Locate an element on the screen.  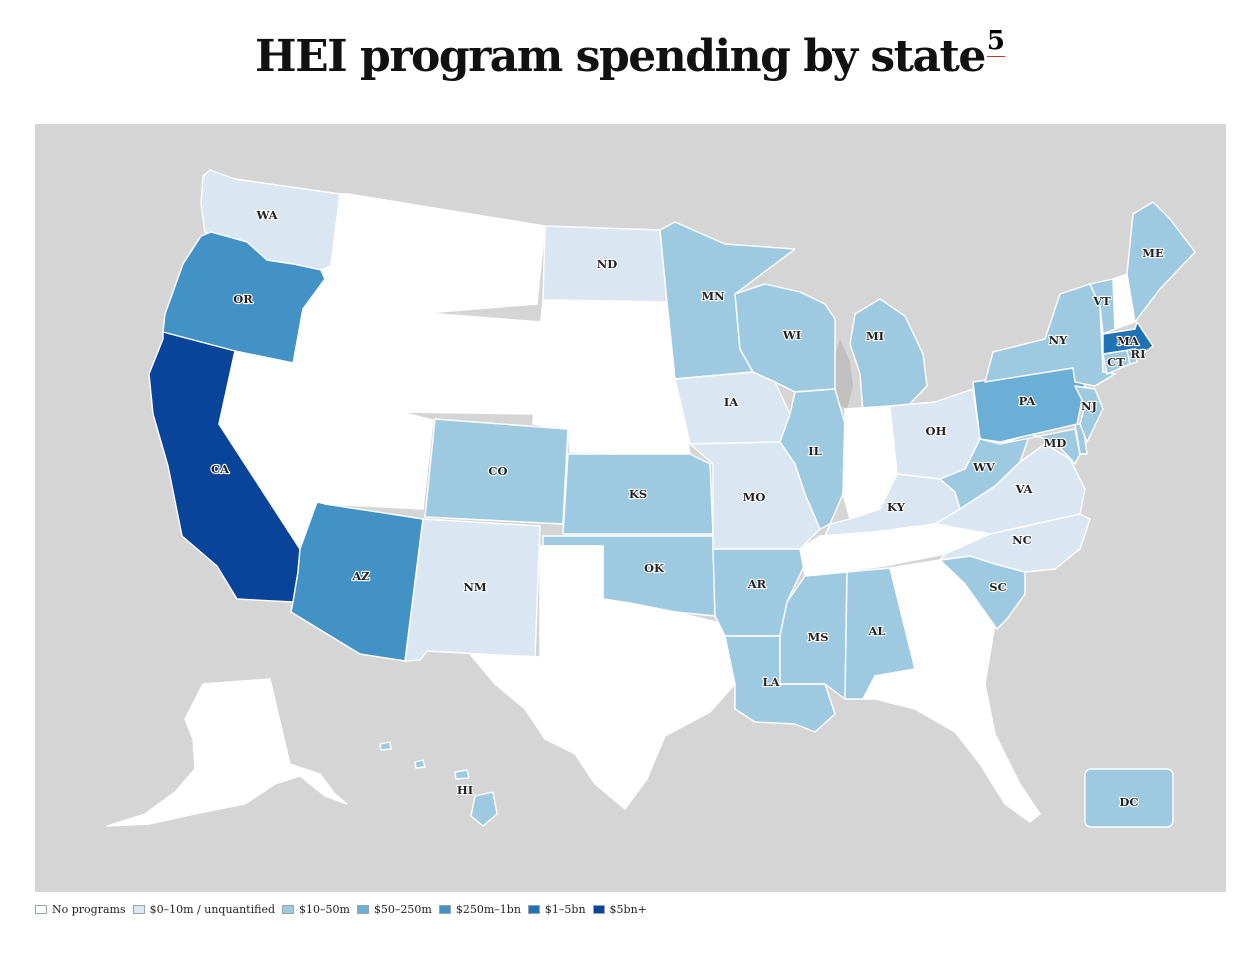
state-label: ND is located at coordinates (607, 264).